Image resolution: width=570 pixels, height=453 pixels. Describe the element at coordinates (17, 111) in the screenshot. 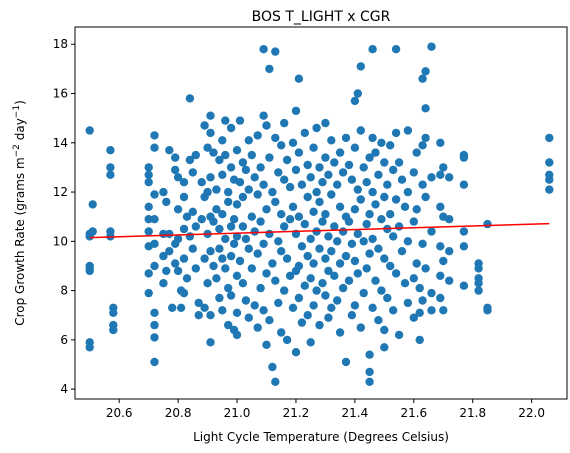

I see `y-axis-title-sup2: −1` at that location.